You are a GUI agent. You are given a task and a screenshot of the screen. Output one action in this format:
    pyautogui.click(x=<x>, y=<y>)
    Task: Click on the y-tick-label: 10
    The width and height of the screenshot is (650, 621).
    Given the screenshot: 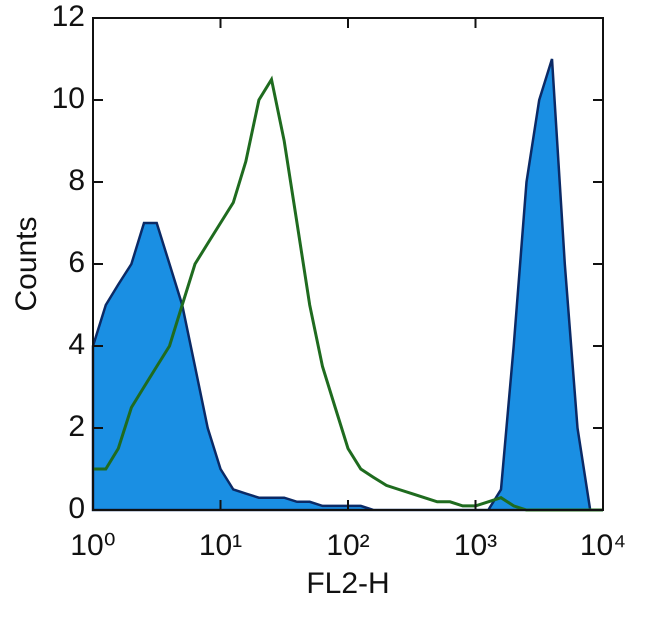 What is the action you would take?
    pyautogui.click(x=68, y=98)
    